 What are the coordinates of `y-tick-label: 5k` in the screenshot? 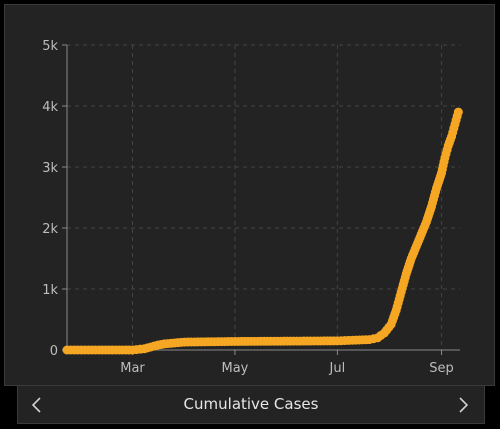 It's located at (50, 46).